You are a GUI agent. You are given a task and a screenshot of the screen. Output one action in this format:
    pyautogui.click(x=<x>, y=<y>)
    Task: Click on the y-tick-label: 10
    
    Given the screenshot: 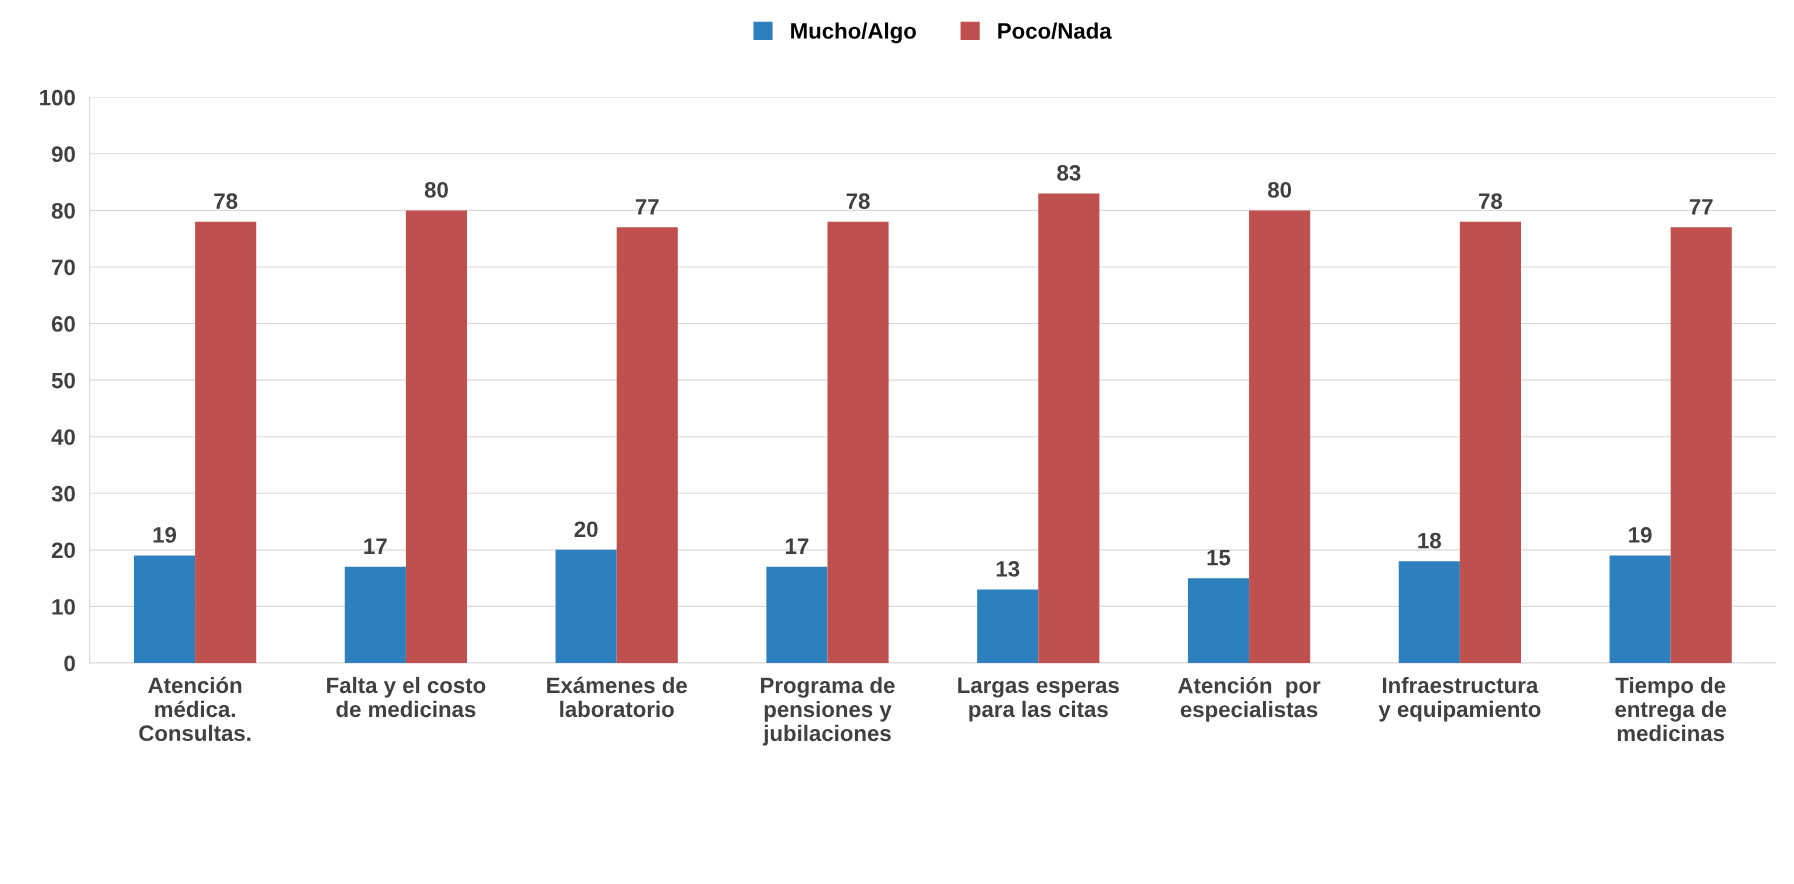 What is the action you would take?
    pyautogui.click(x=63, y=606)
    